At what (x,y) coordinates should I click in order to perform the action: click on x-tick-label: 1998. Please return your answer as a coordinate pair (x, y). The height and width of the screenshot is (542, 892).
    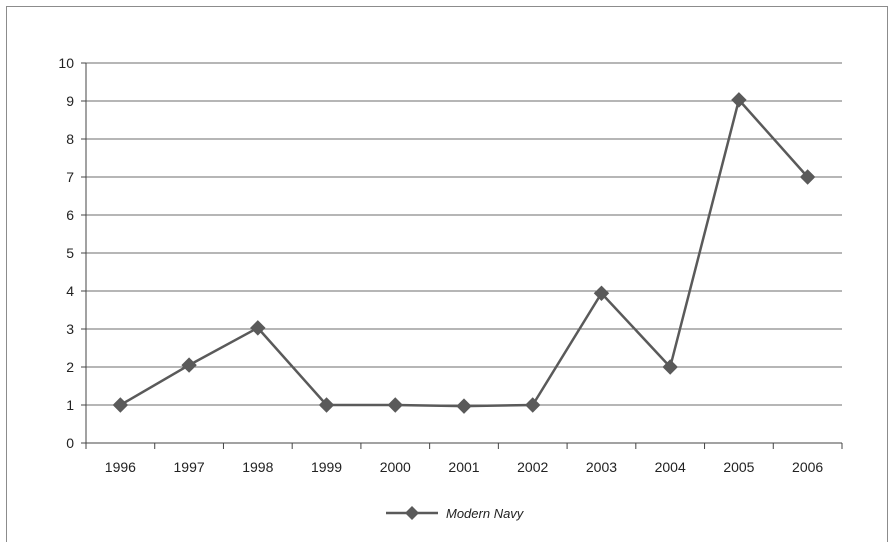
    Looking at the image, I should click on (257, 467).